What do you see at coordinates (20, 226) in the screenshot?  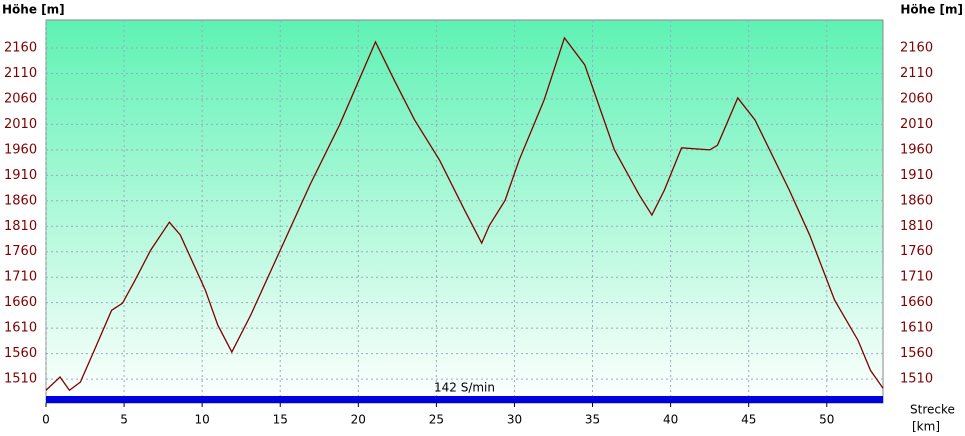 I see `y-tick-label: 1810` at bounding box center [20, 226].